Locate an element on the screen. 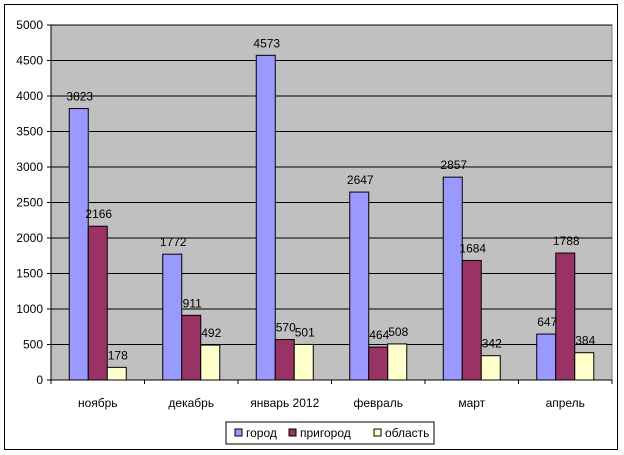  legend-entry: область is located at coordinates (407, 433).